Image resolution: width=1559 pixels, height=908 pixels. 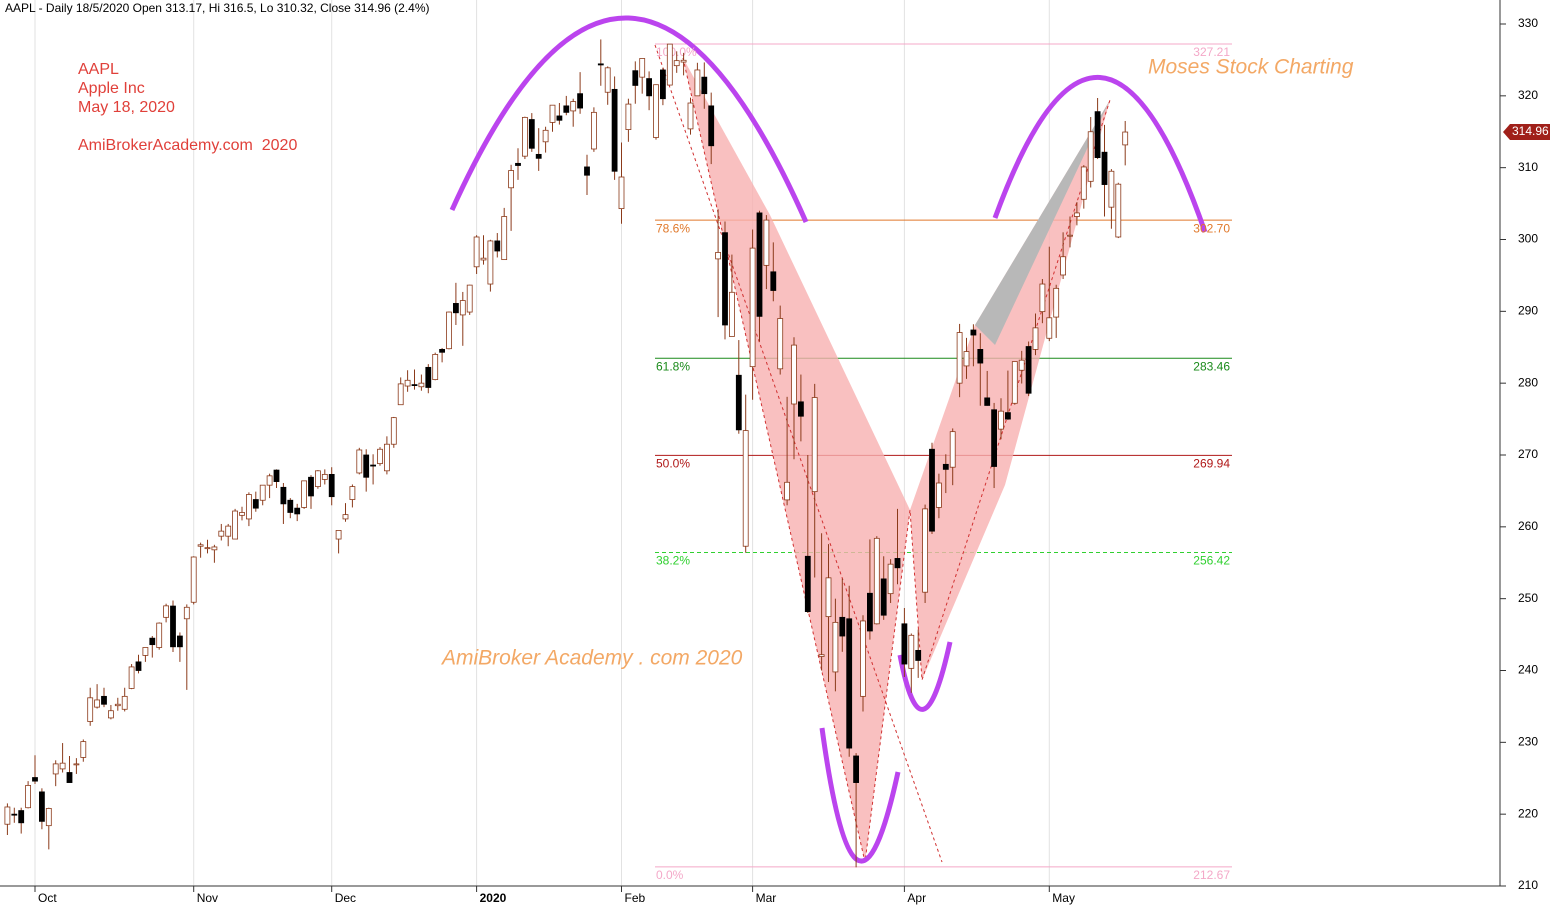 What do you see at coordinates (493, 898) in the screenshot?
I see `x-tick-label: 2020` at bounding box center [493, 898].